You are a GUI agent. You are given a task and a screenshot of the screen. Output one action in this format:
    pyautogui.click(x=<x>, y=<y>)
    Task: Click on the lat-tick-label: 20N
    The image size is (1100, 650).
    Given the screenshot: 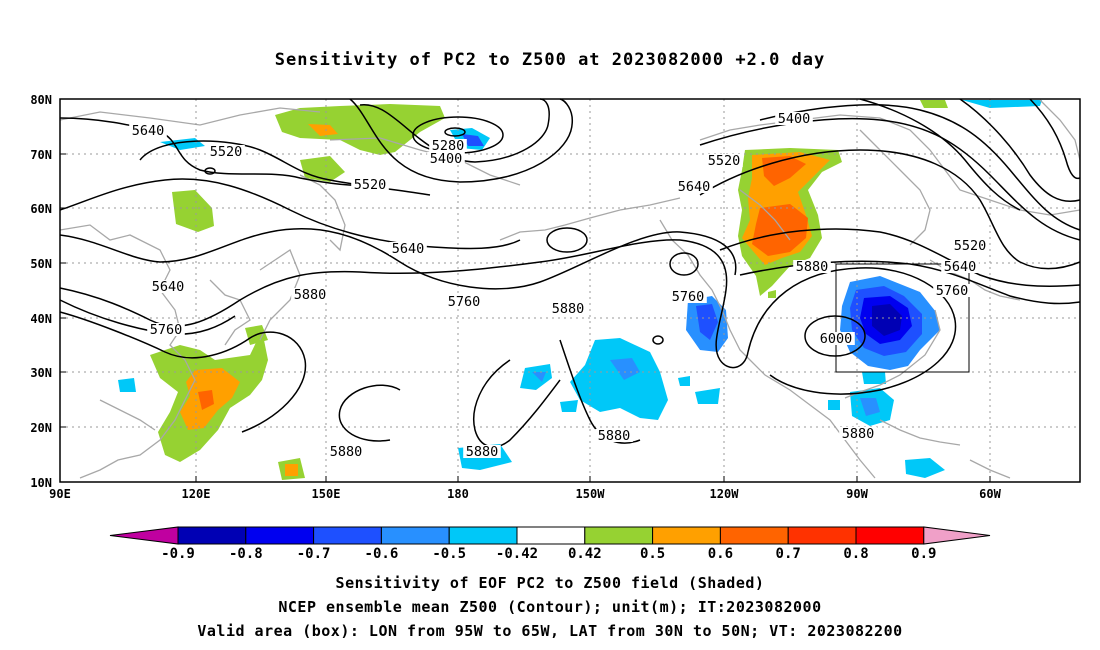 What is the action you would take?
    pyautogui.click(x=41, y=428)
    